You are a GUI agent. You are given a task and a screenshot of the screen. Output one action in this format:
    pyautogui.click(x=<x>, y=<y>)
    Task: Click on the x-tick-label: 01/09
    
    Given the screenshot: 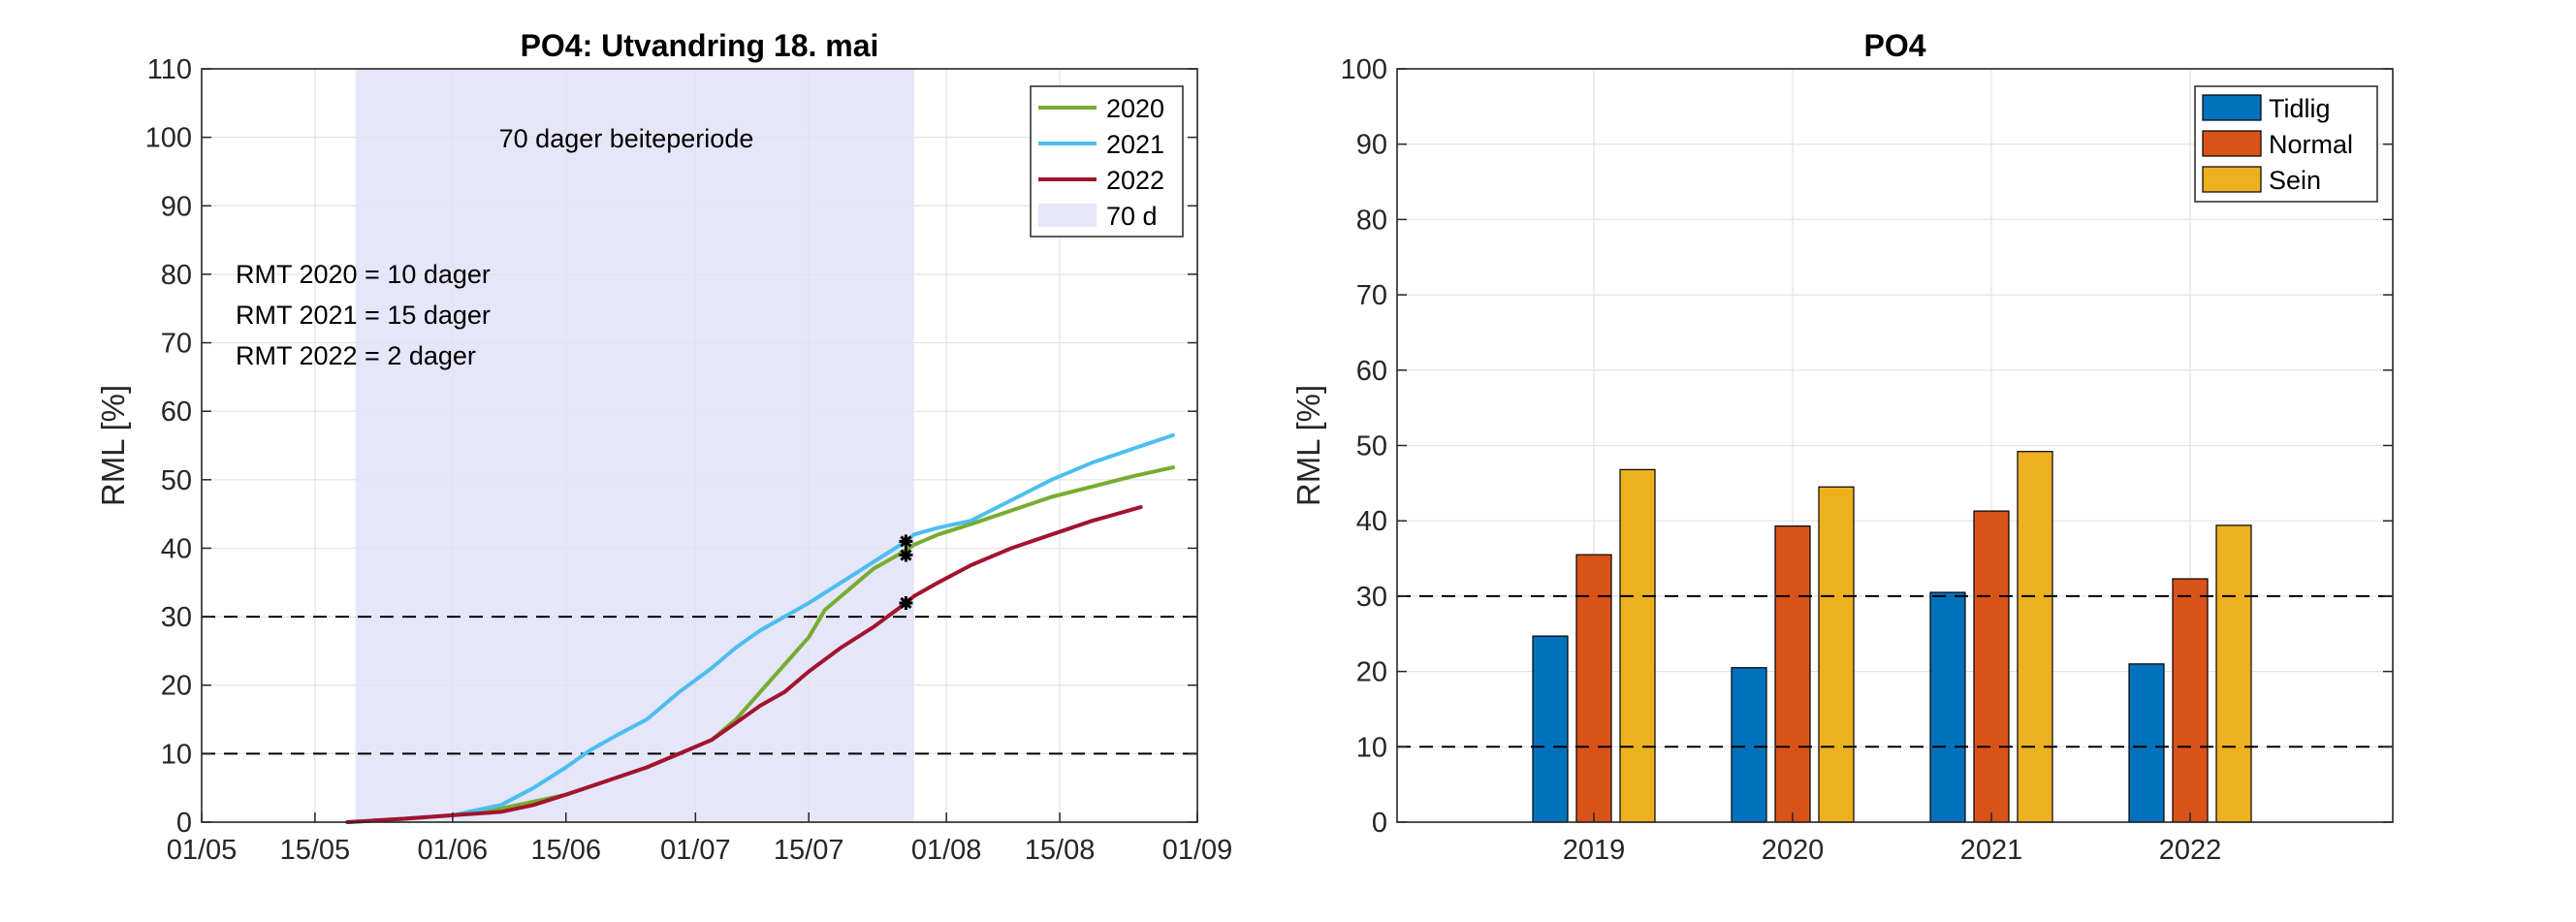 What is the action you would take?
    pyautogui.click(x=1197, y=850)
    